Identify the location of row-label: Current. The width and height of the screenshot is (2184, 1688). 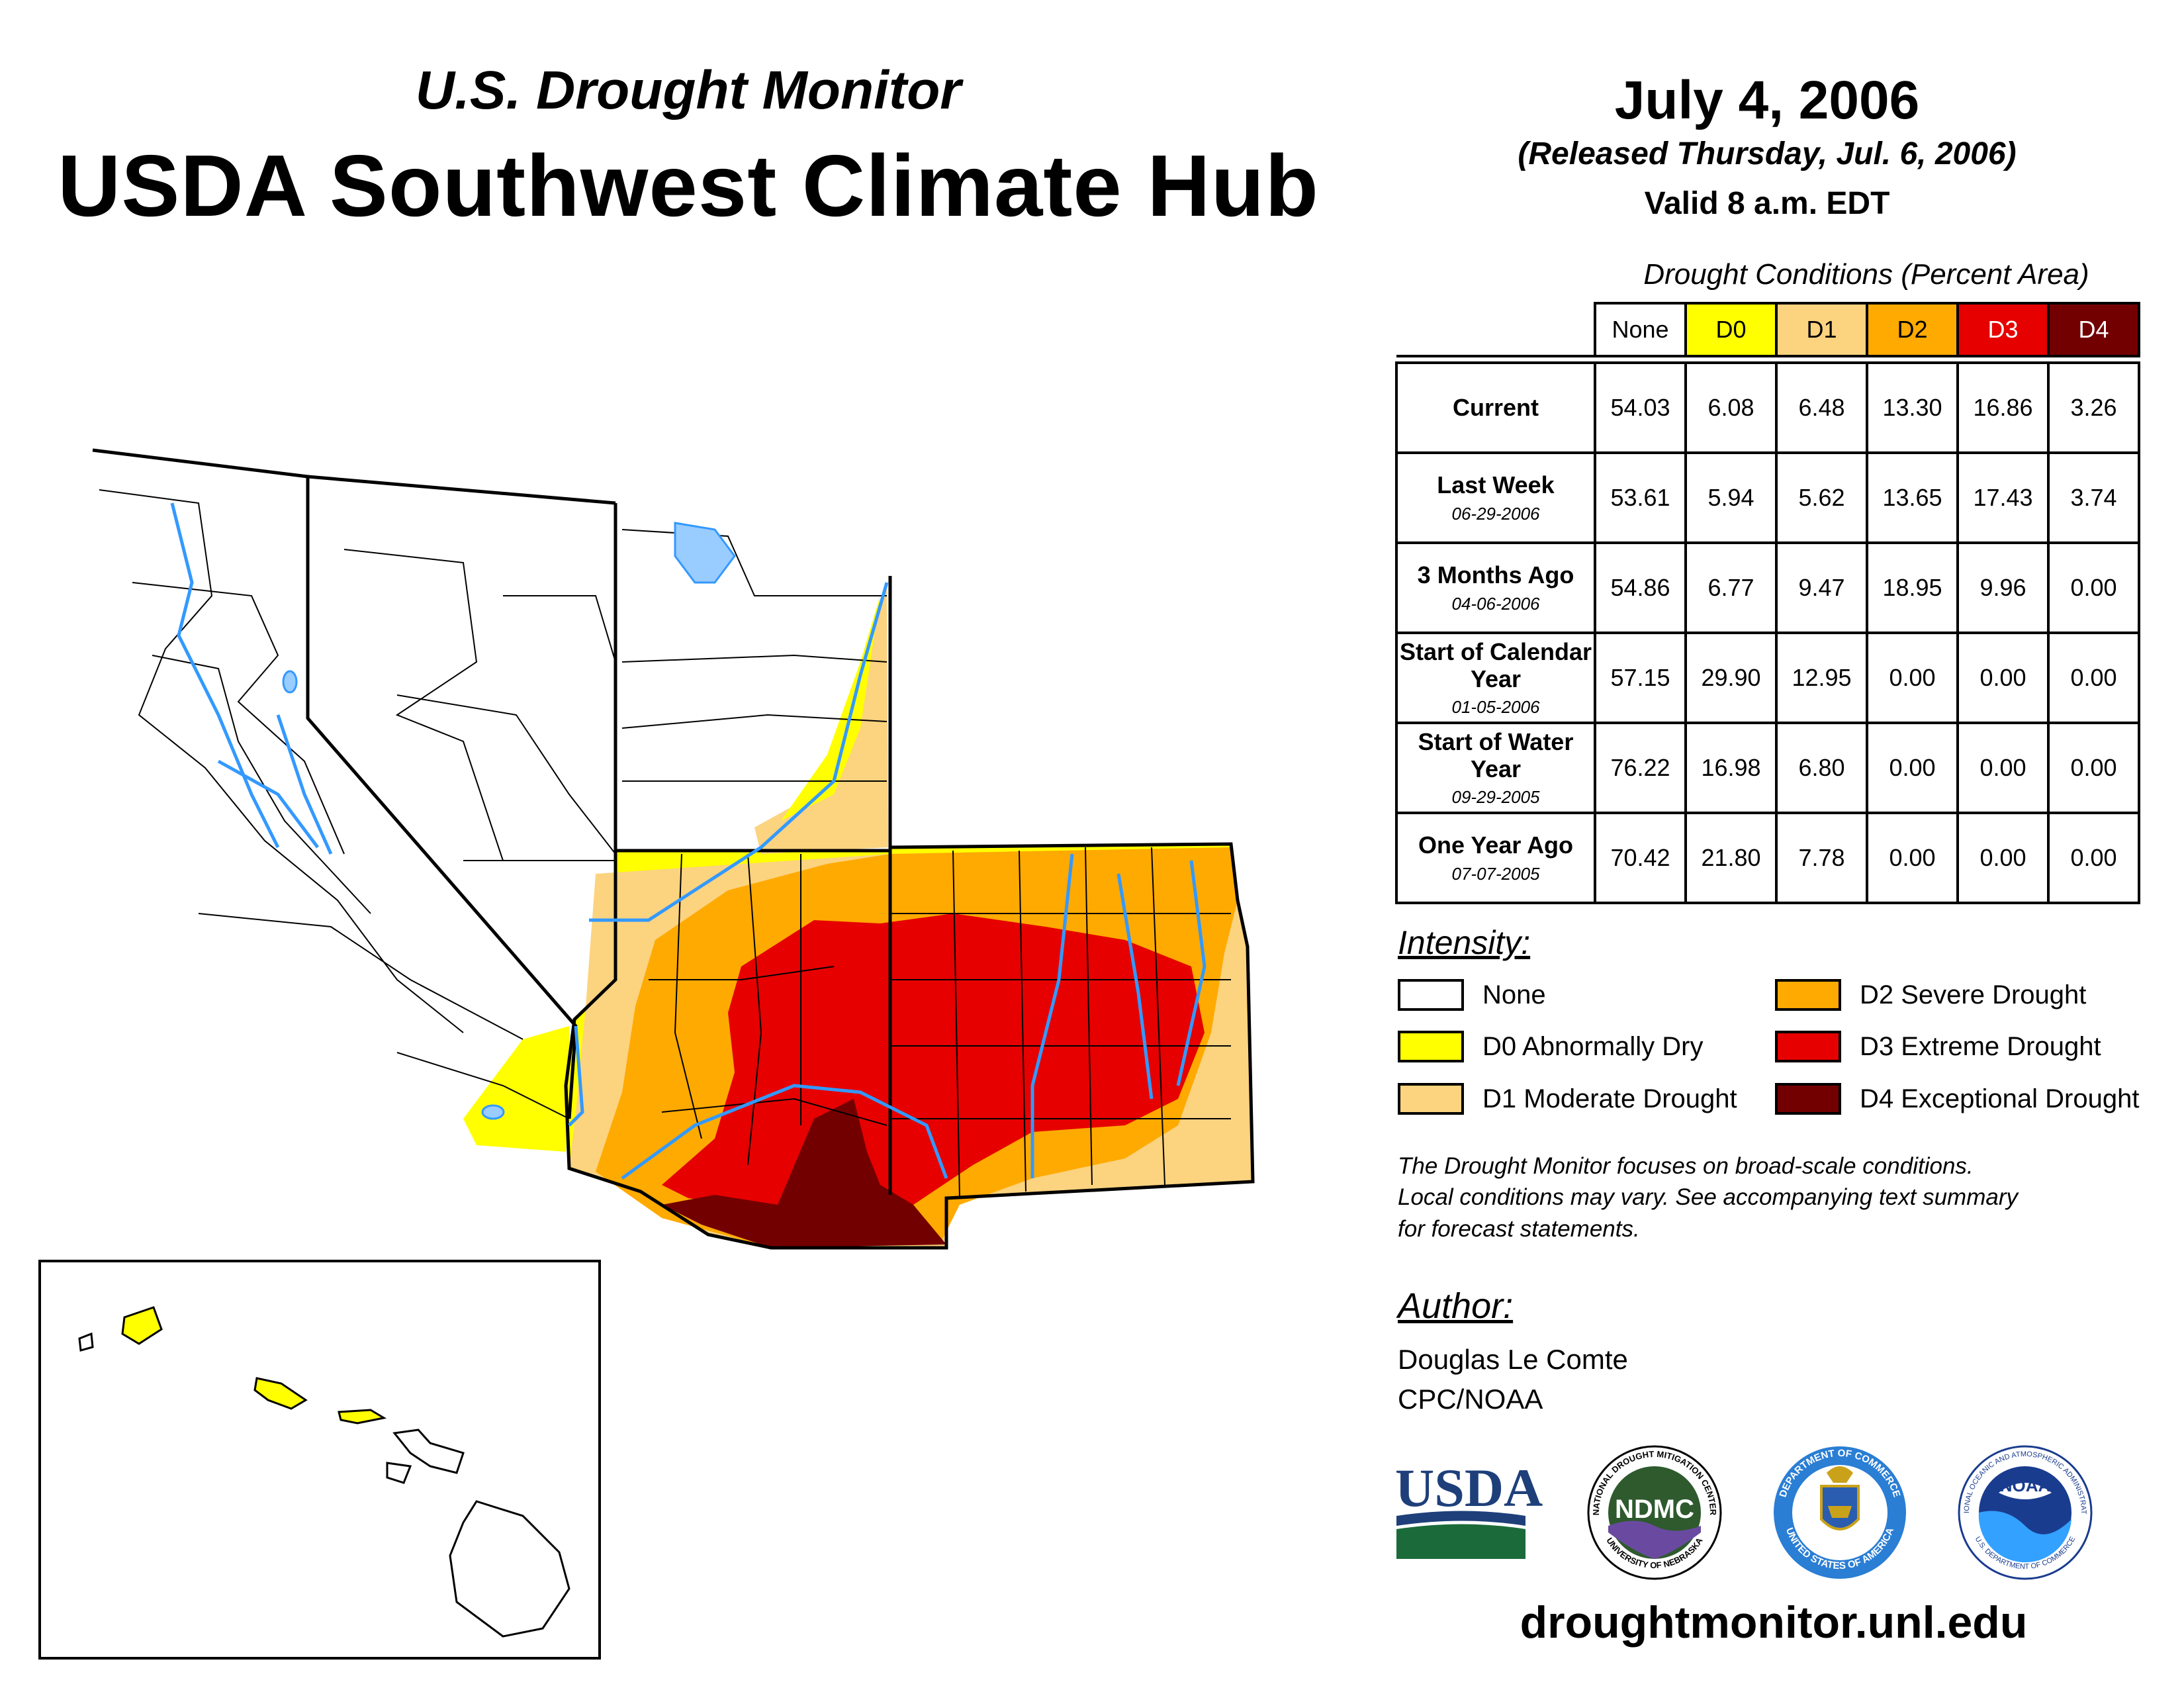
(1496, 407).